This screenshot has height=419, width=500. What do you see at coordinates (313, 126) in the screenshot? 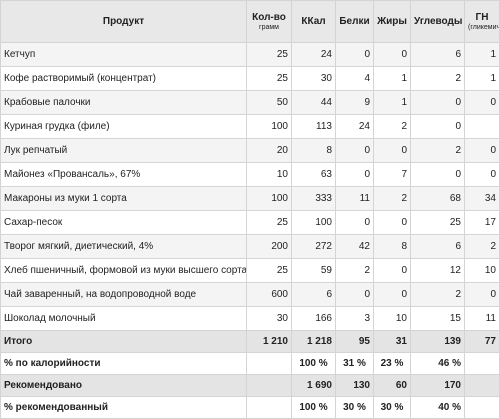
I see `cell-kcal: 113` at bounding box center [313, 126].